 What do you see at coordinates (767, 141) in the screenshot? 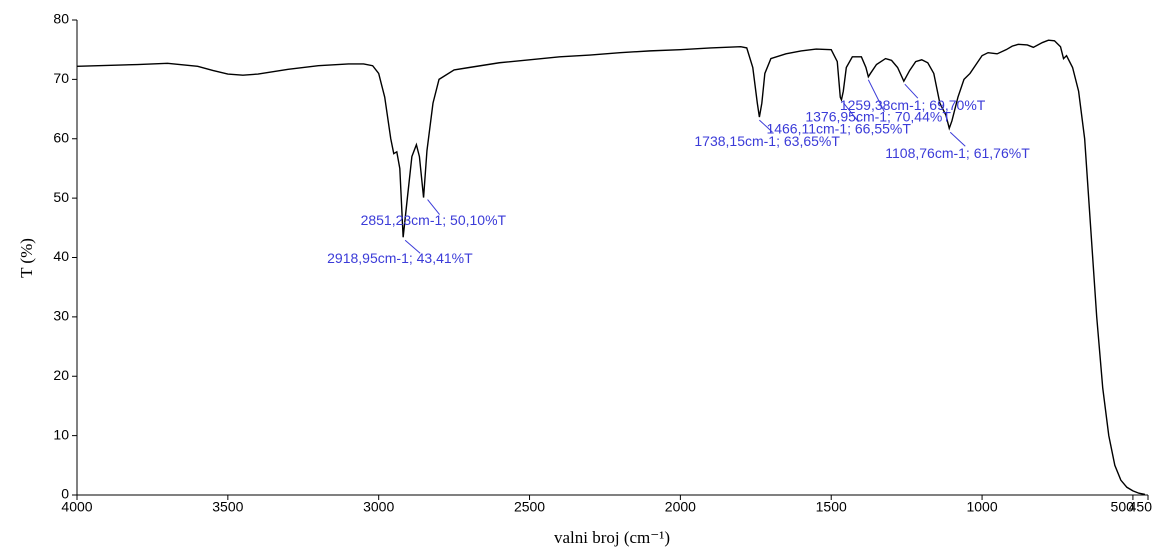
I see `annotation-label: 1738,15cm-1; 63,65%T` at bounding box center [767, 141].